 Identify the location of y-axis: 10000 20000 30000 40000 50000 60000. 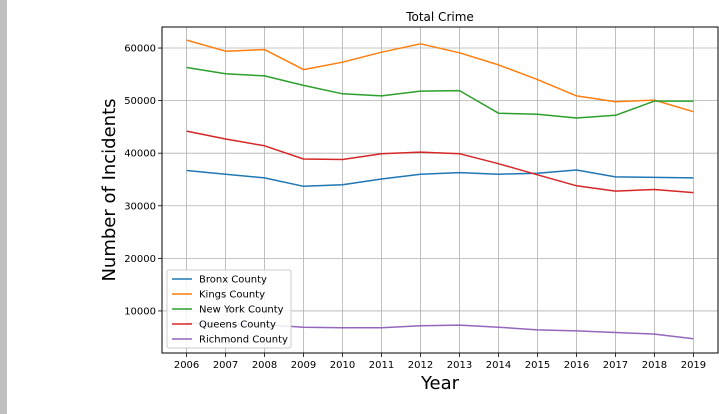
(143, 180).